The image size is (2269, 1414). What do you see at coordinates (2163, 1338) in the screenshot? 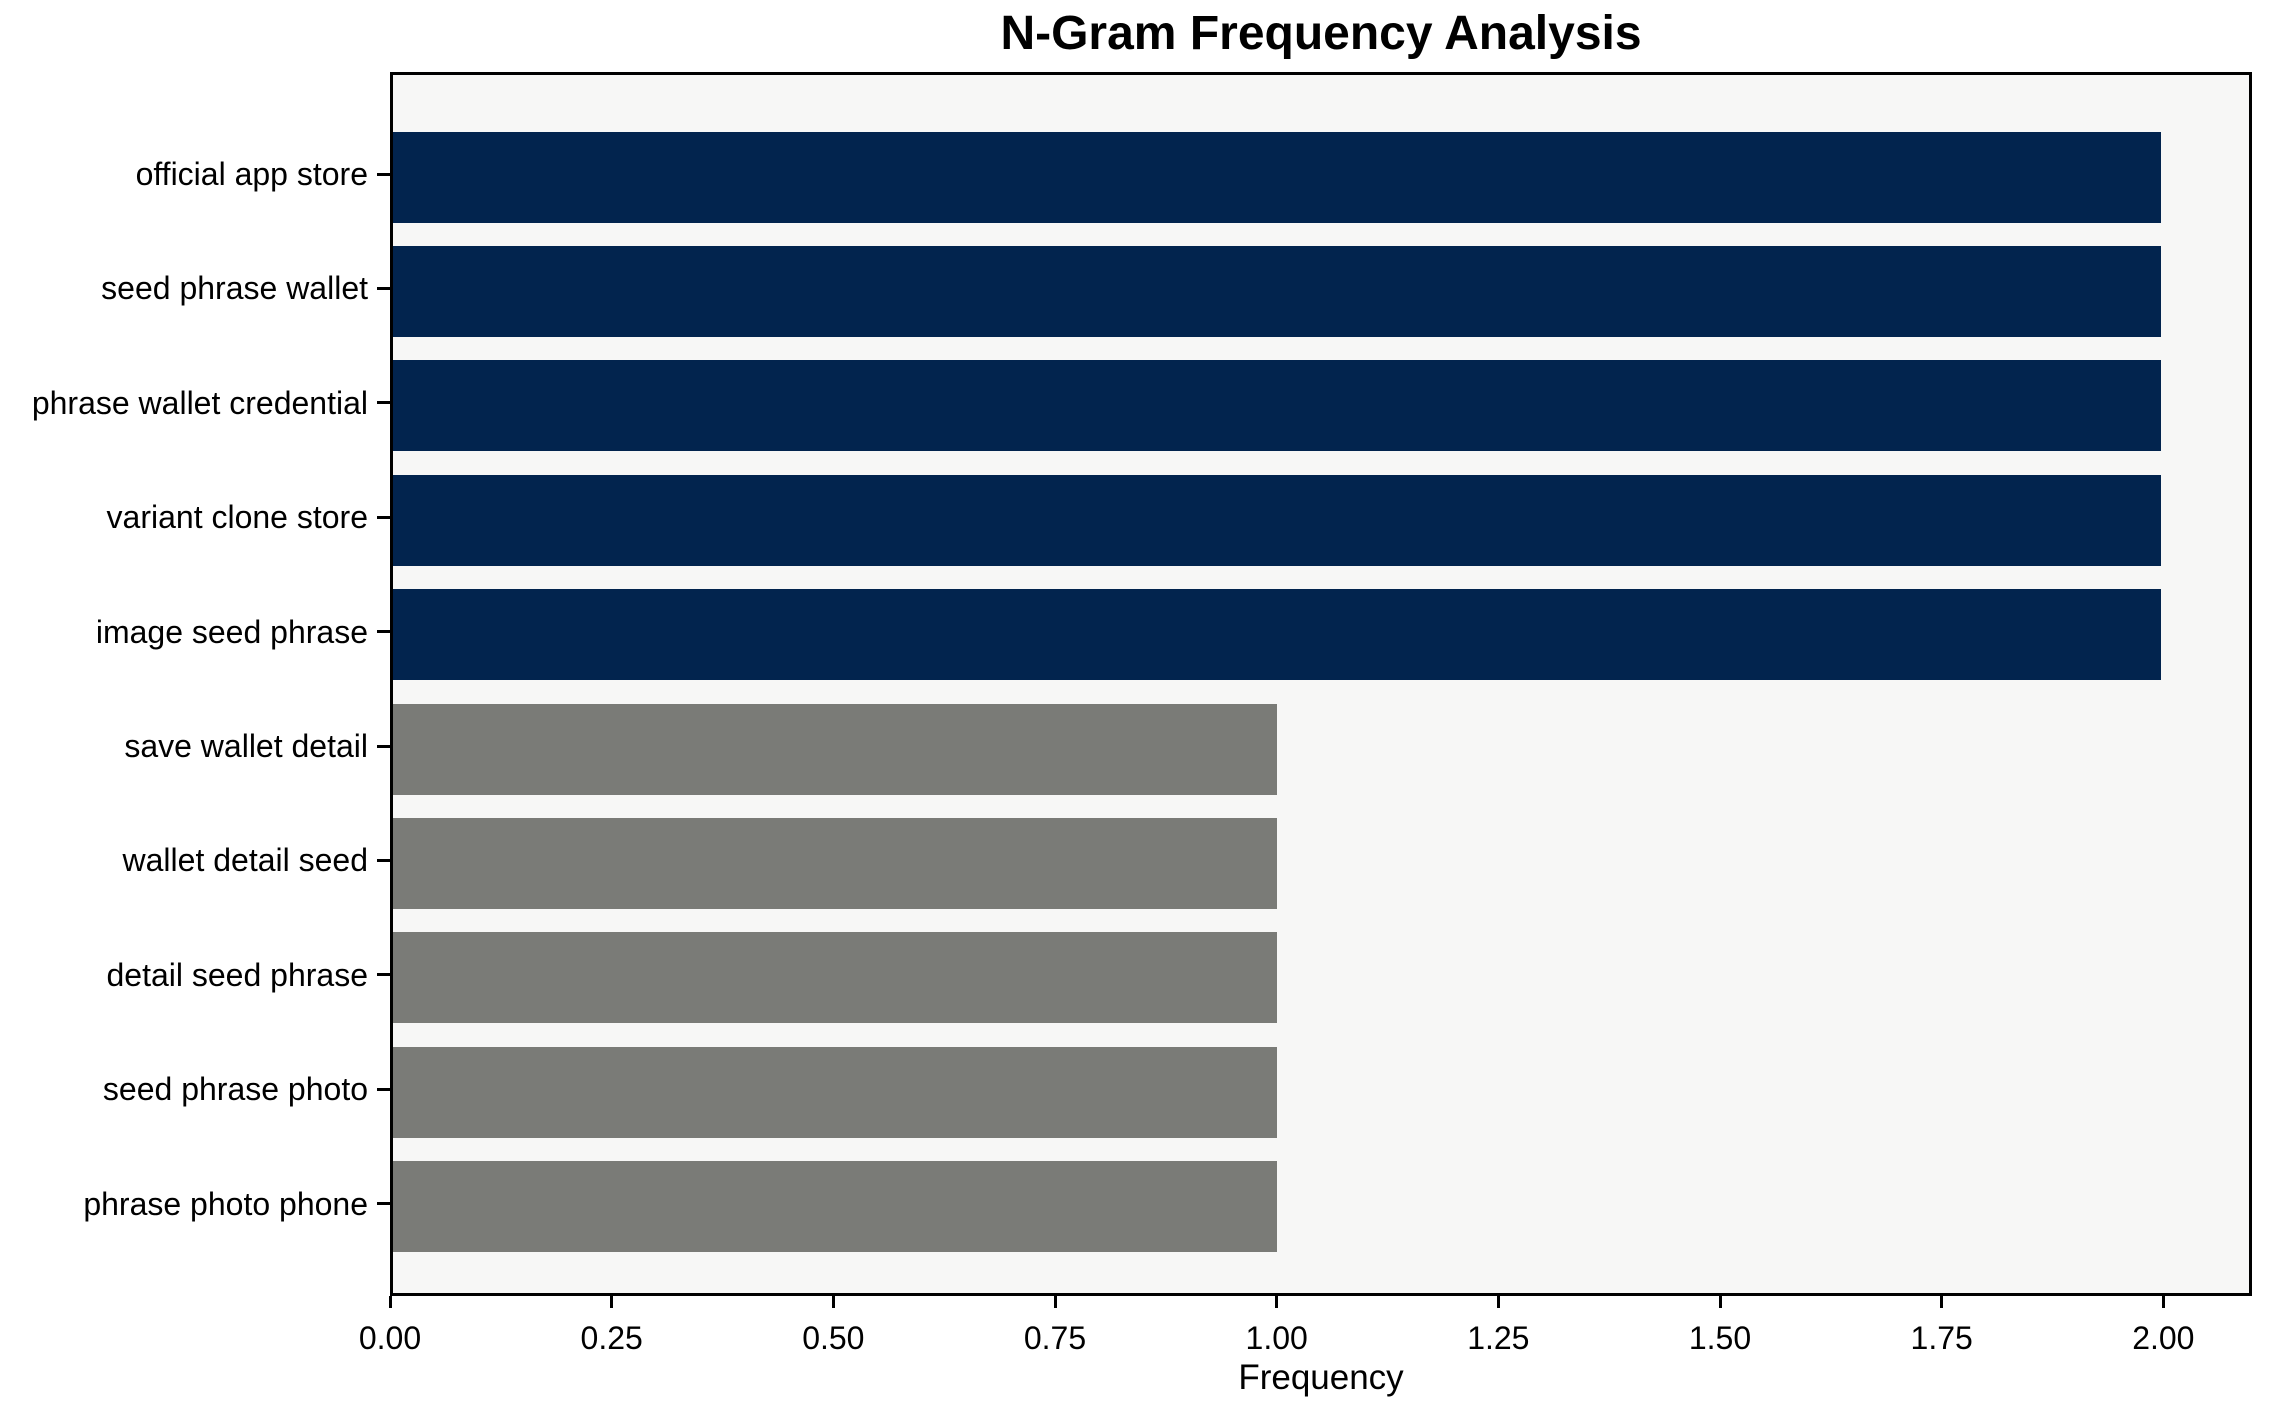
I see `x-tick-label: 2.00` at bounding box center [2163, 1338].